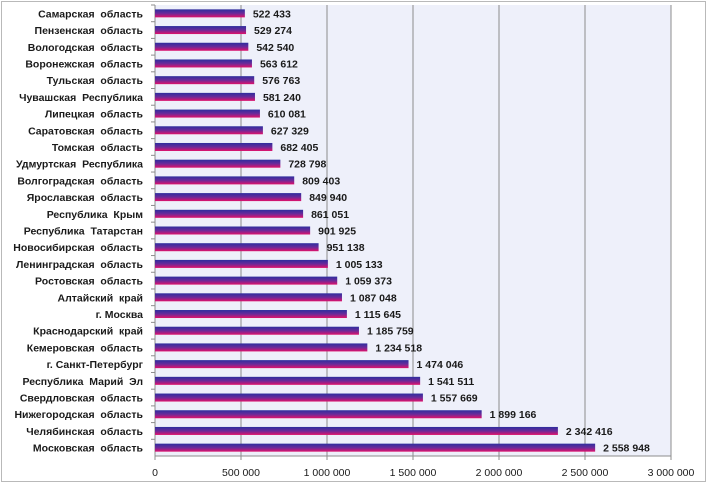  I want to click on value-label: 849 940, so click(328, 198).